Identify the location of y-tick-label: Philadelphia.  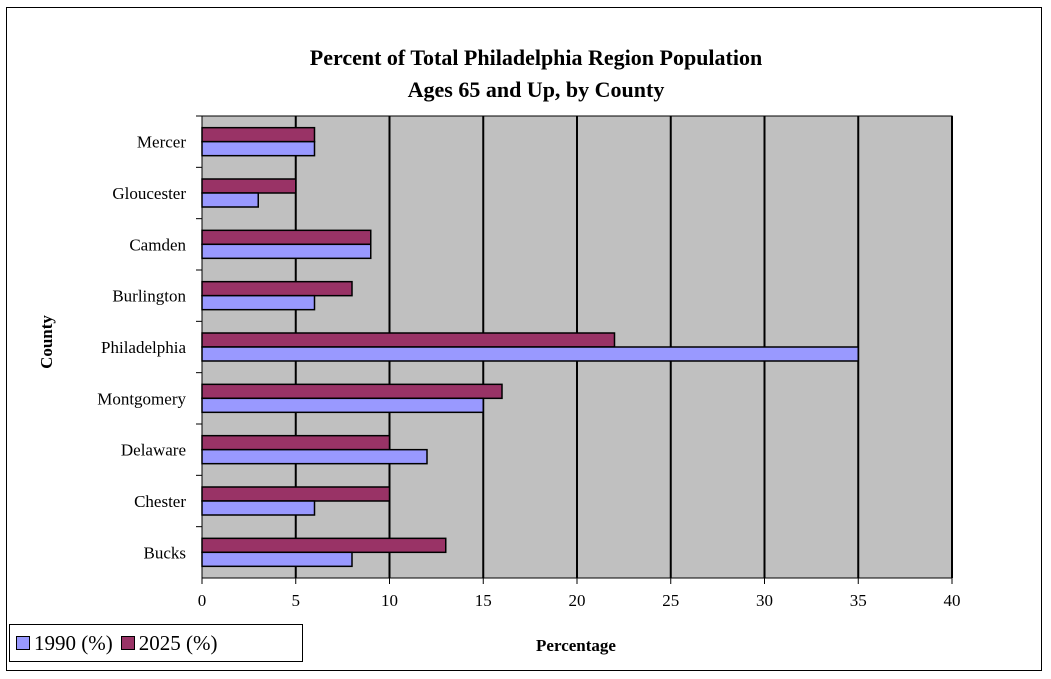
(143, 347).